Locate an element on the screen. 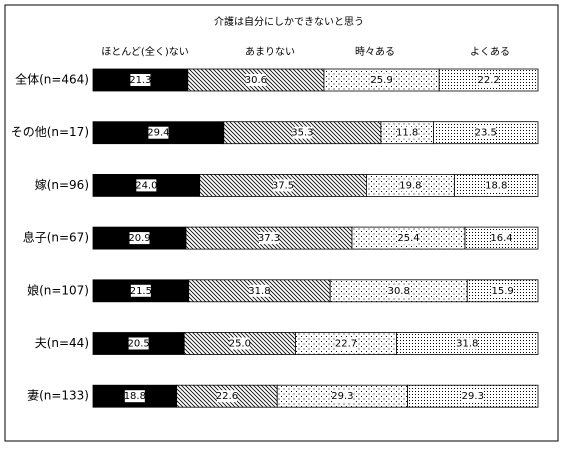 This screenshot has height=449, width=565. value-label: 24.0 is located at coordinates (146, 185).